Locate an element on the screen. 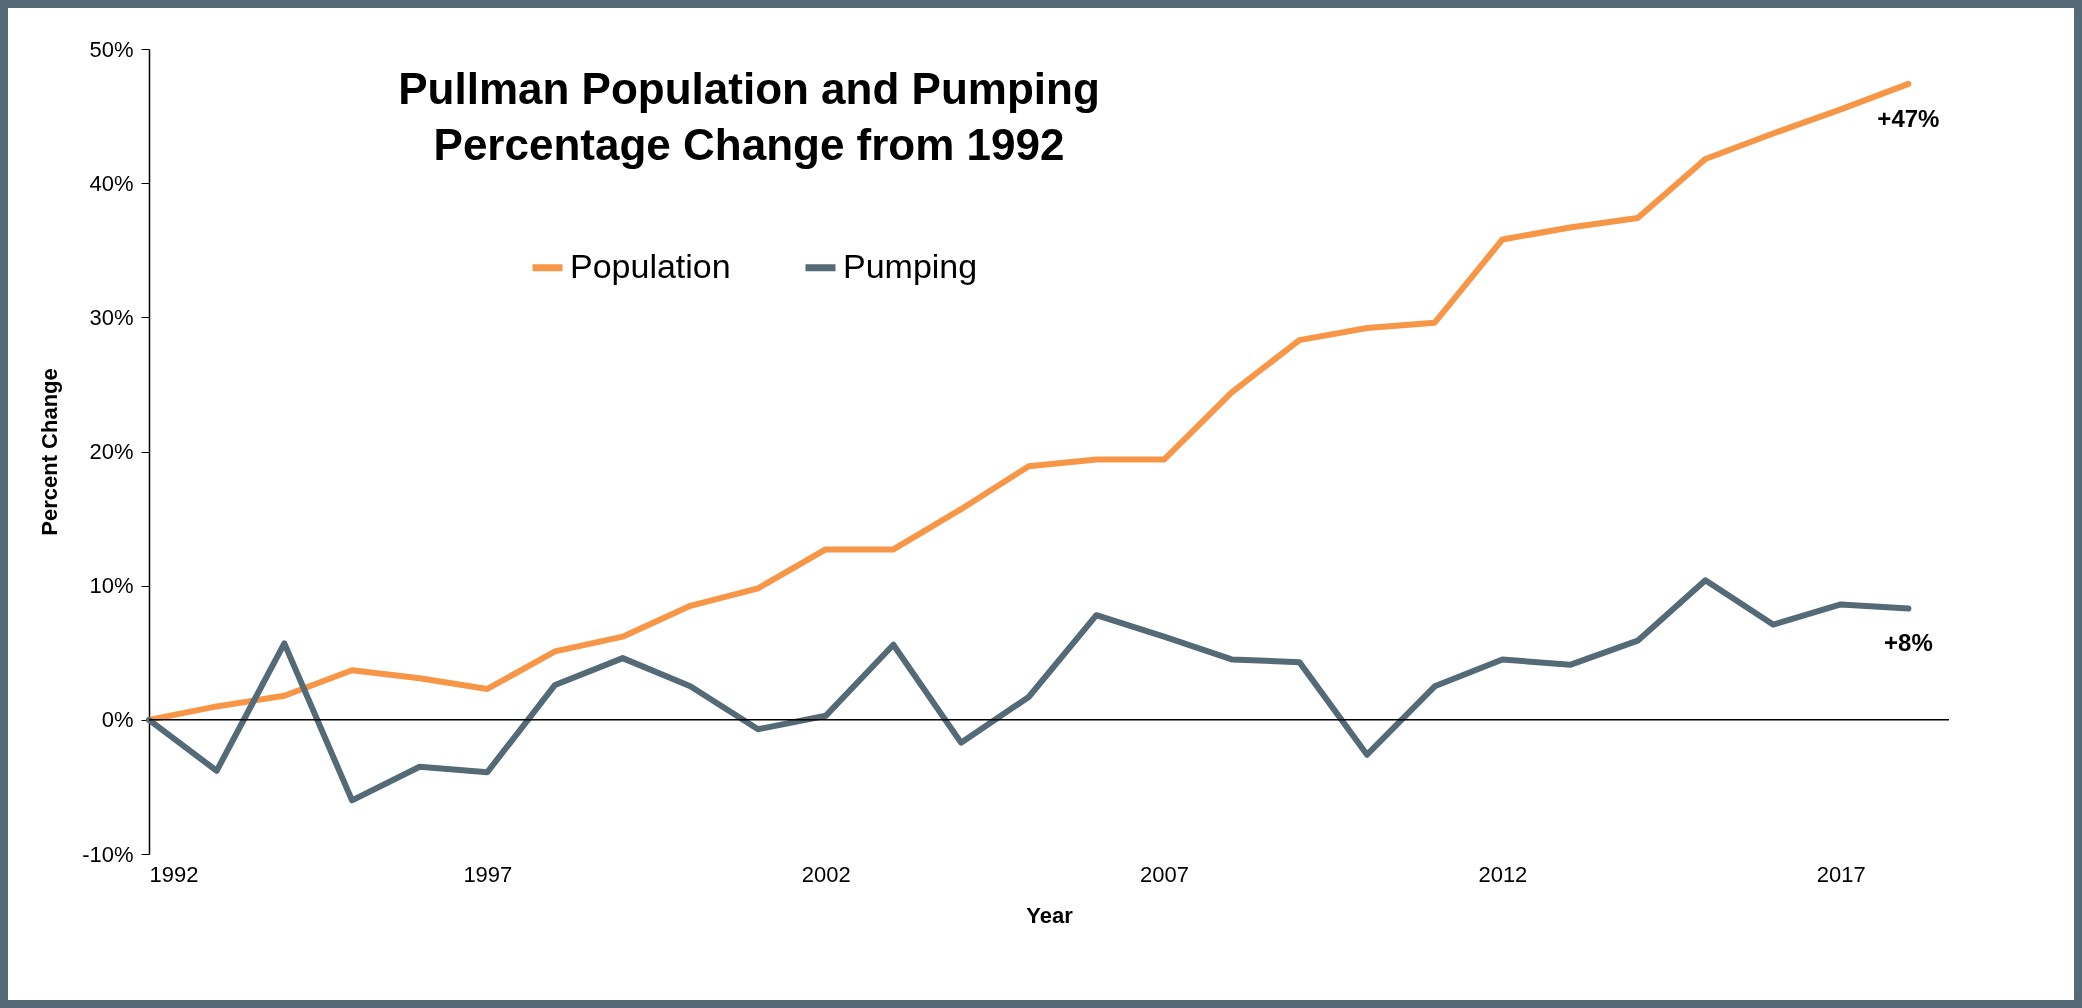  annotation: +8% is located at coordinates (1908, 643).